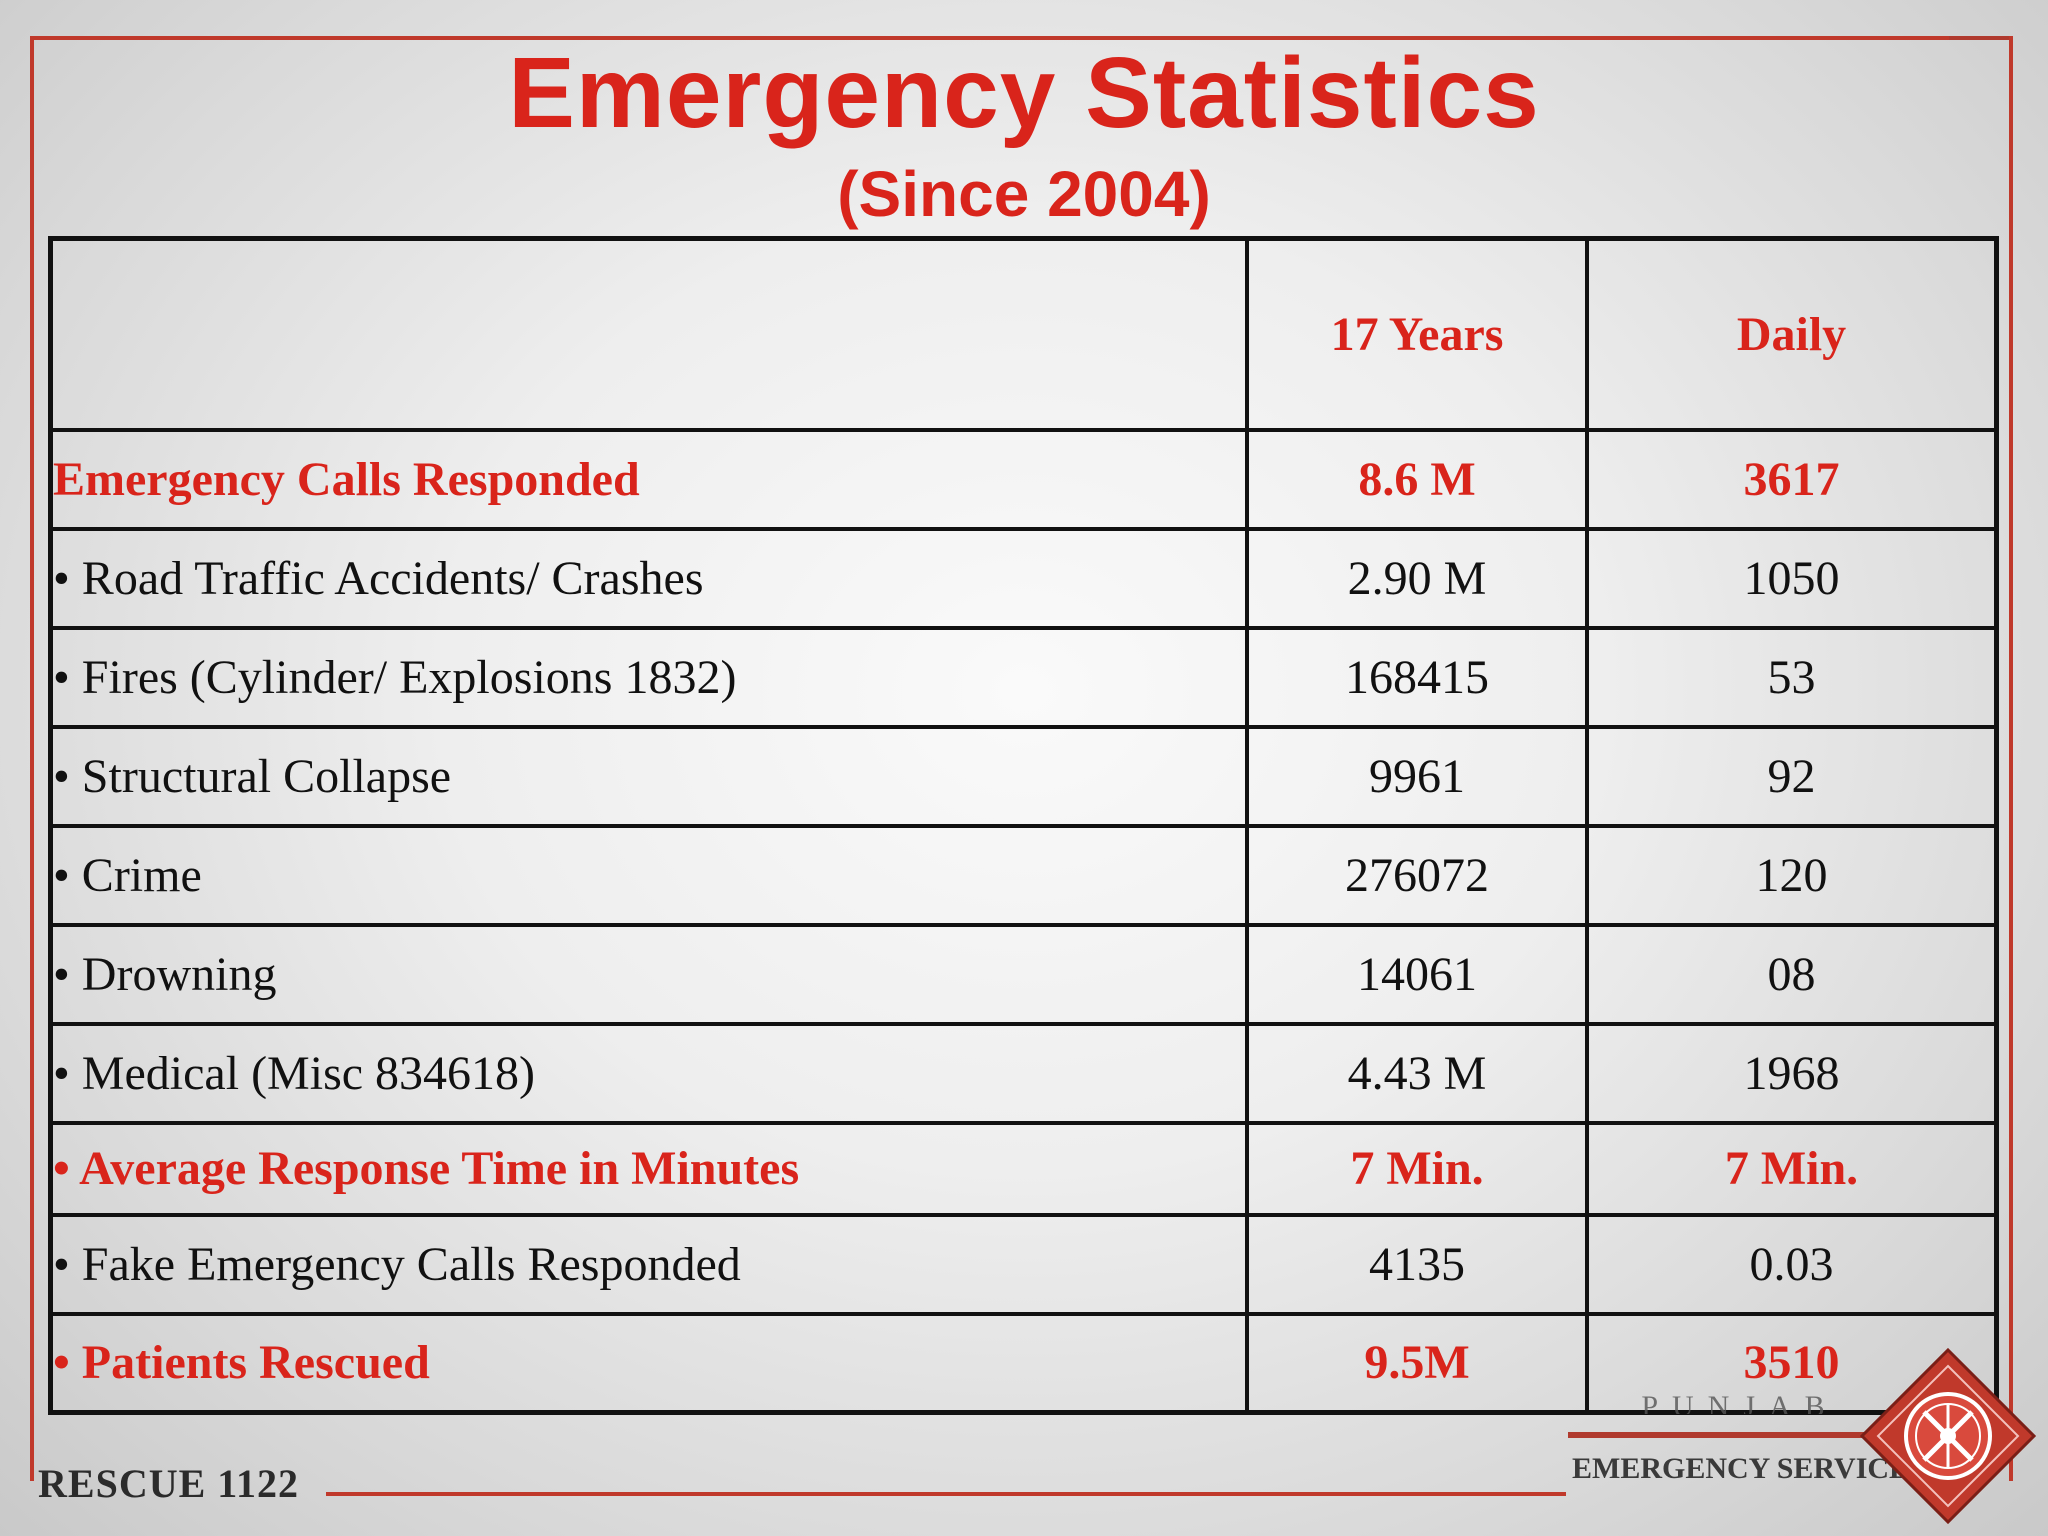 The image size is (2048, 1536). What do you see at coordinates (649, 1264) in the screenshot?
I see `row-label: • Fake Emergency Calls Responded` at bounding box center [649, 1264].